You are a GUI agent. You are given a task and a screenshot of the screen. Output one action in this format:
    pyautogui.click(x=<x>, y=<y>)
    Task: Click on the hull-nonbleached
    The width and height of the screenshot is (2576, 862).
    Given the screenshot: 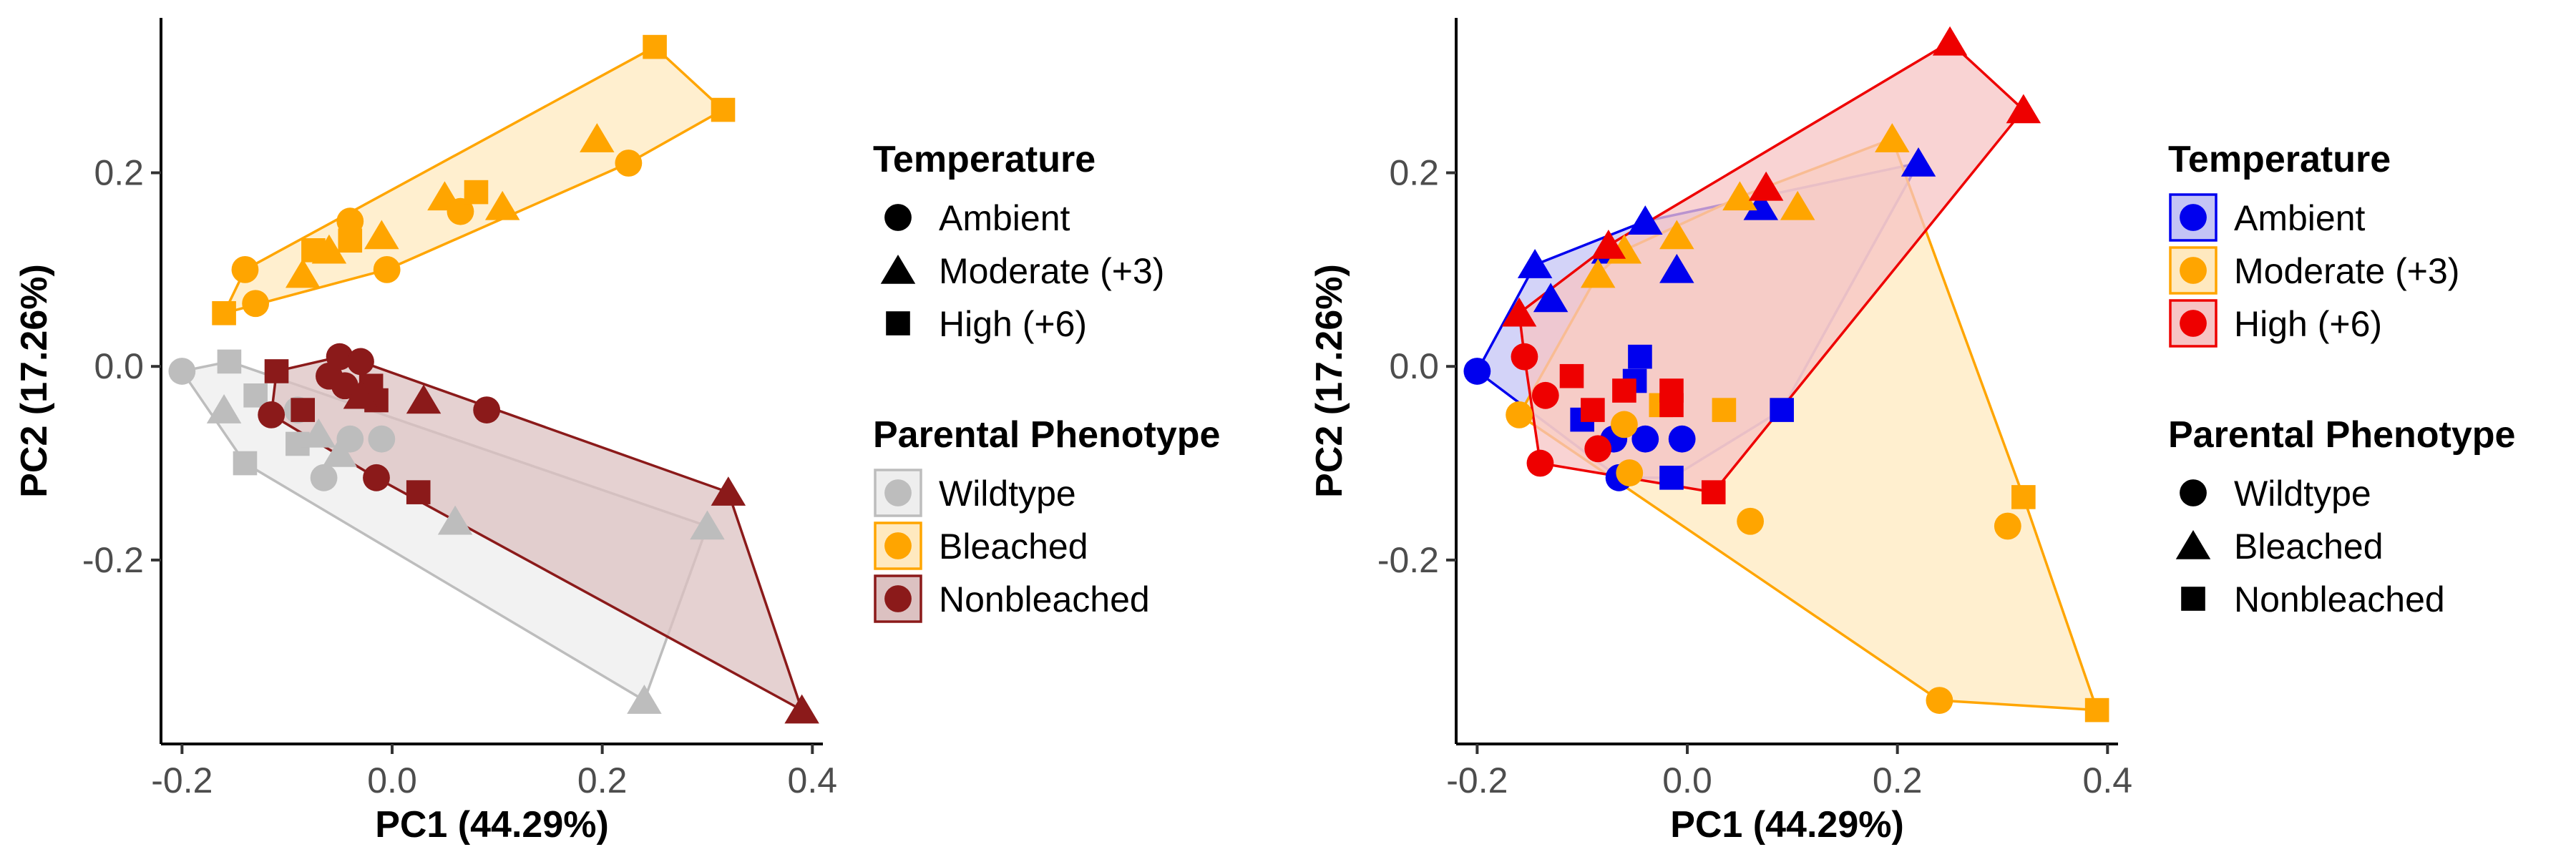 What is the action you would take?
    pyautogui.click(x=537, y=533)
    